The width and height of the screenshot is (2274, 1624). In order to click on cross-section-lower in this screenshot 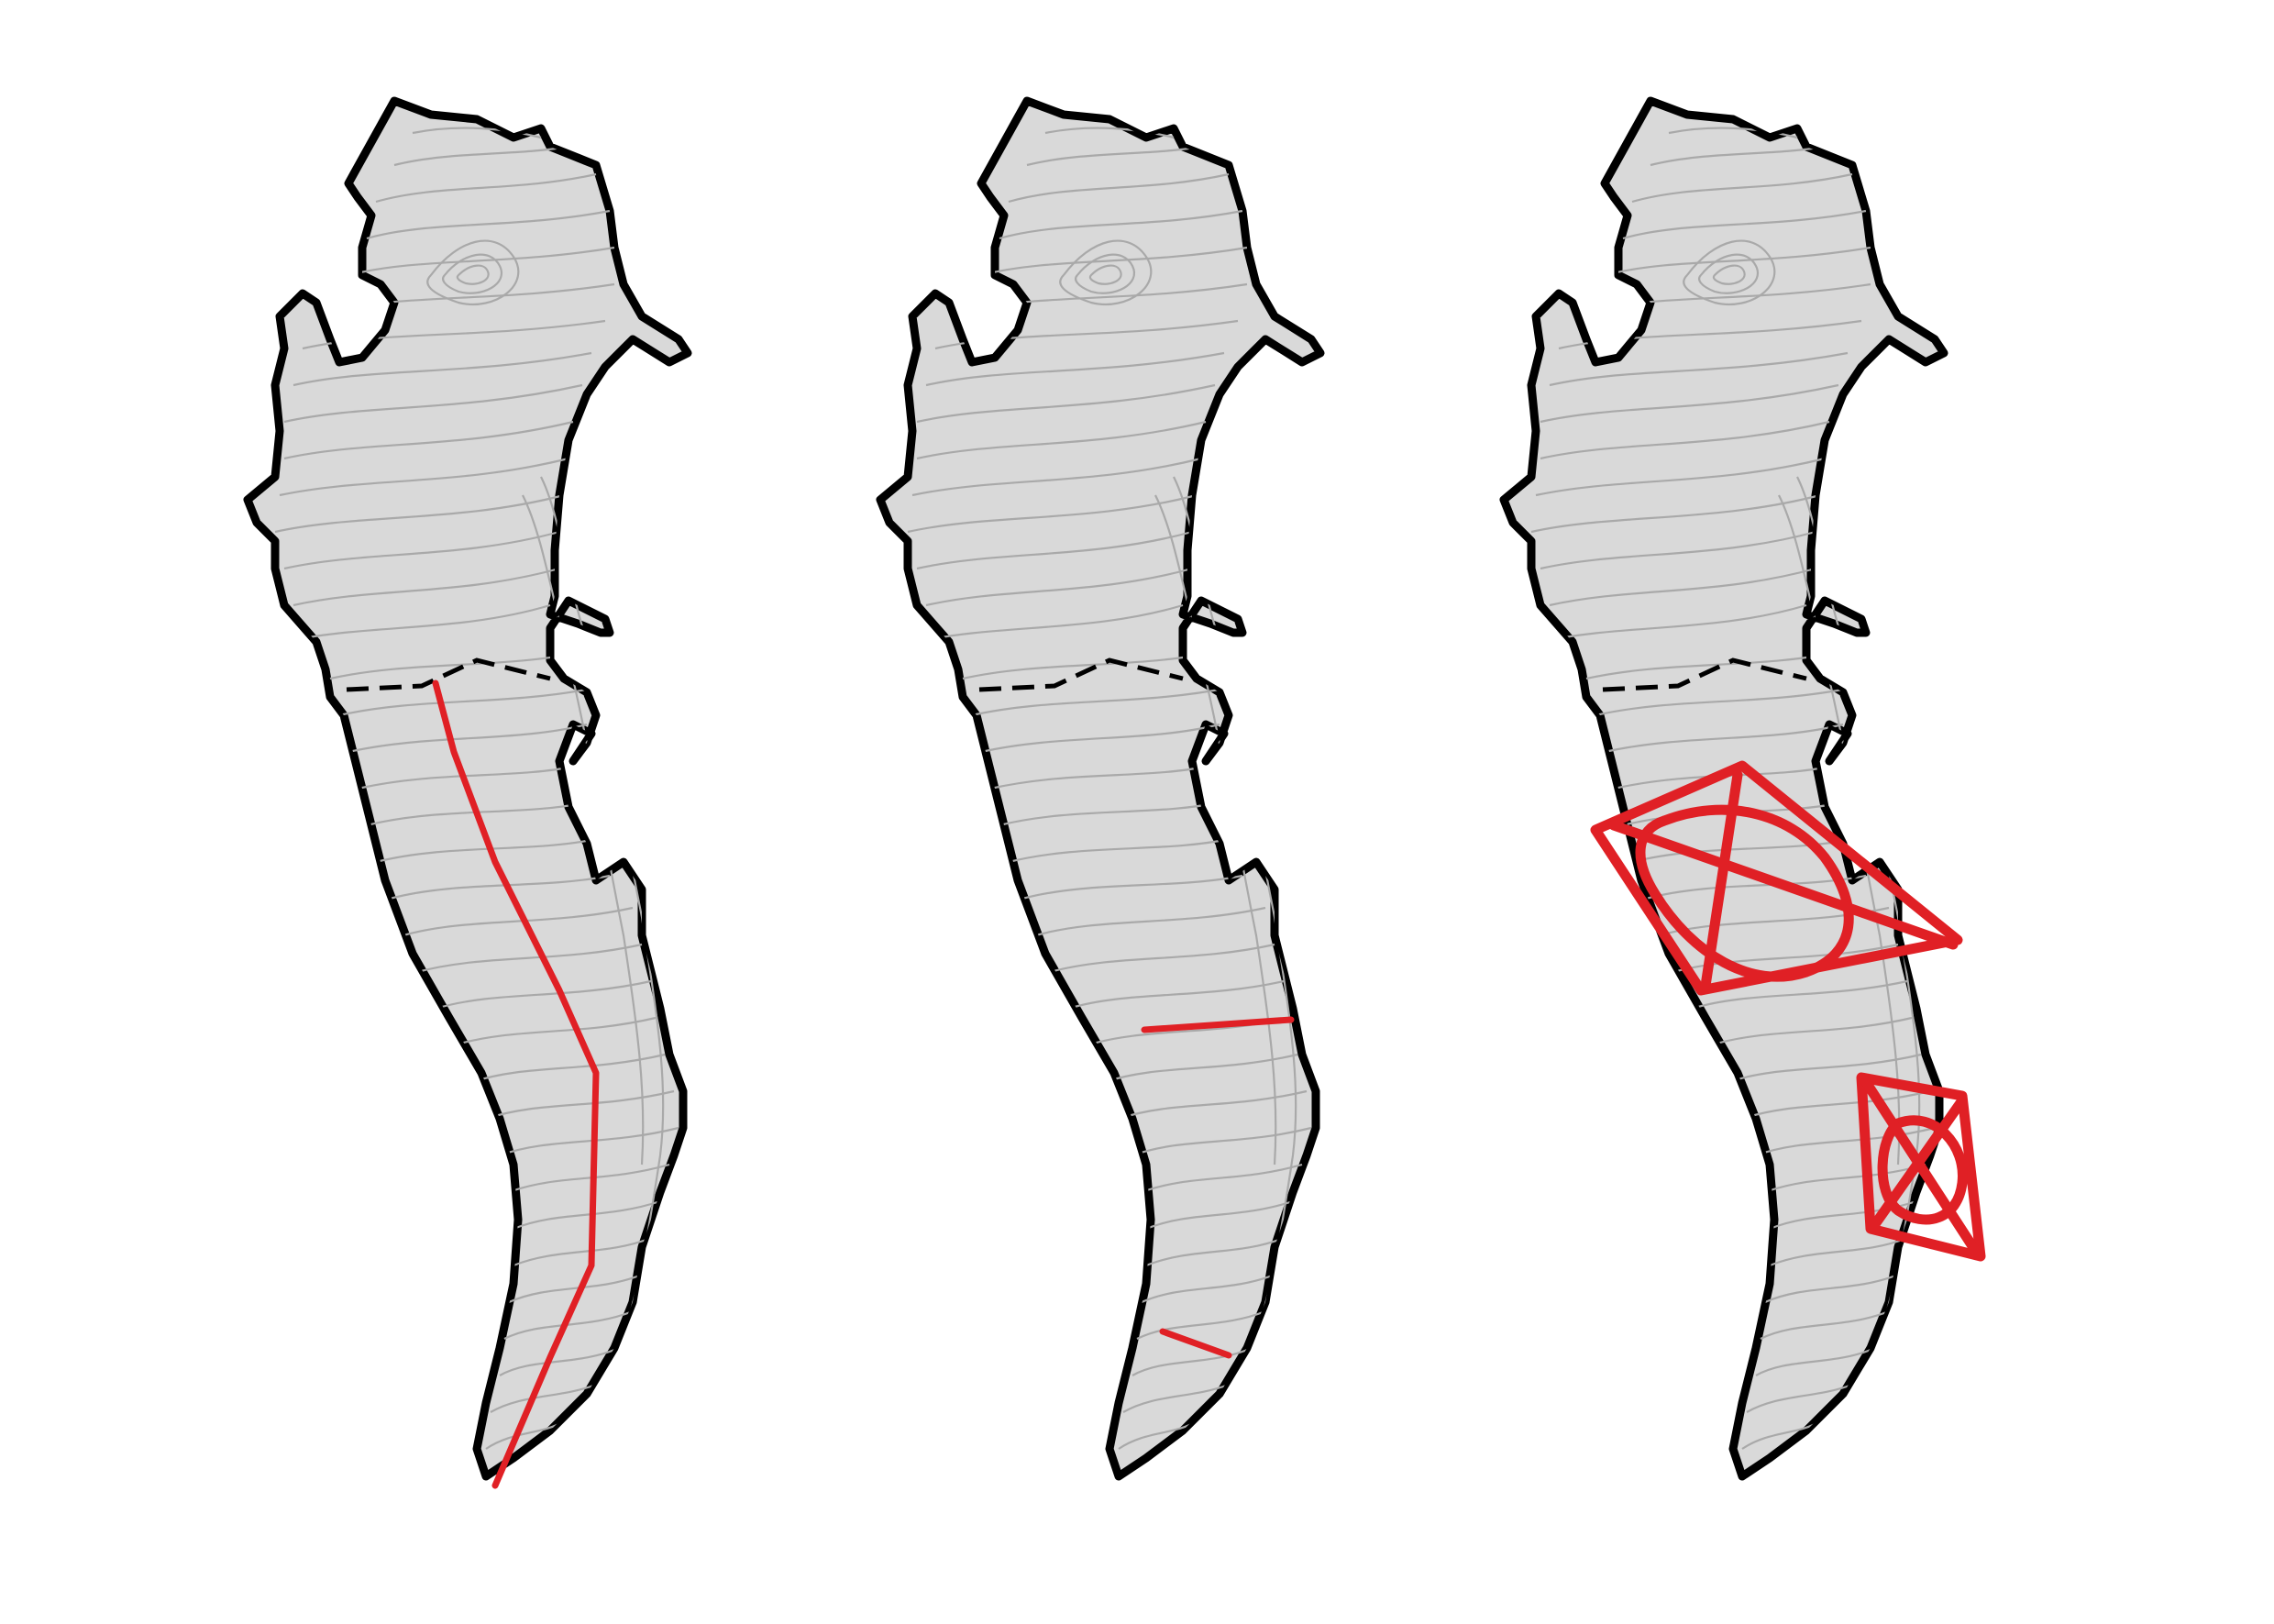, I will do `click(1195, 1343)`.